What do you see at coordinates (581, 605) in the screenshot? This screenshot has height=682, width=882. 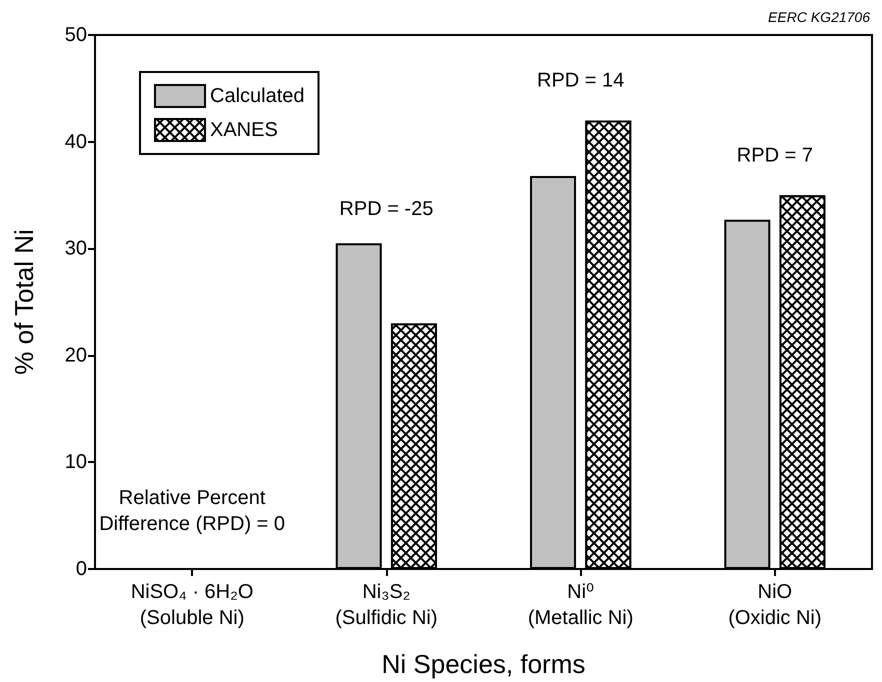 I see `x-tick-label: Ni⁰ (Metallic Ni)` at bounding box center [581, 605].